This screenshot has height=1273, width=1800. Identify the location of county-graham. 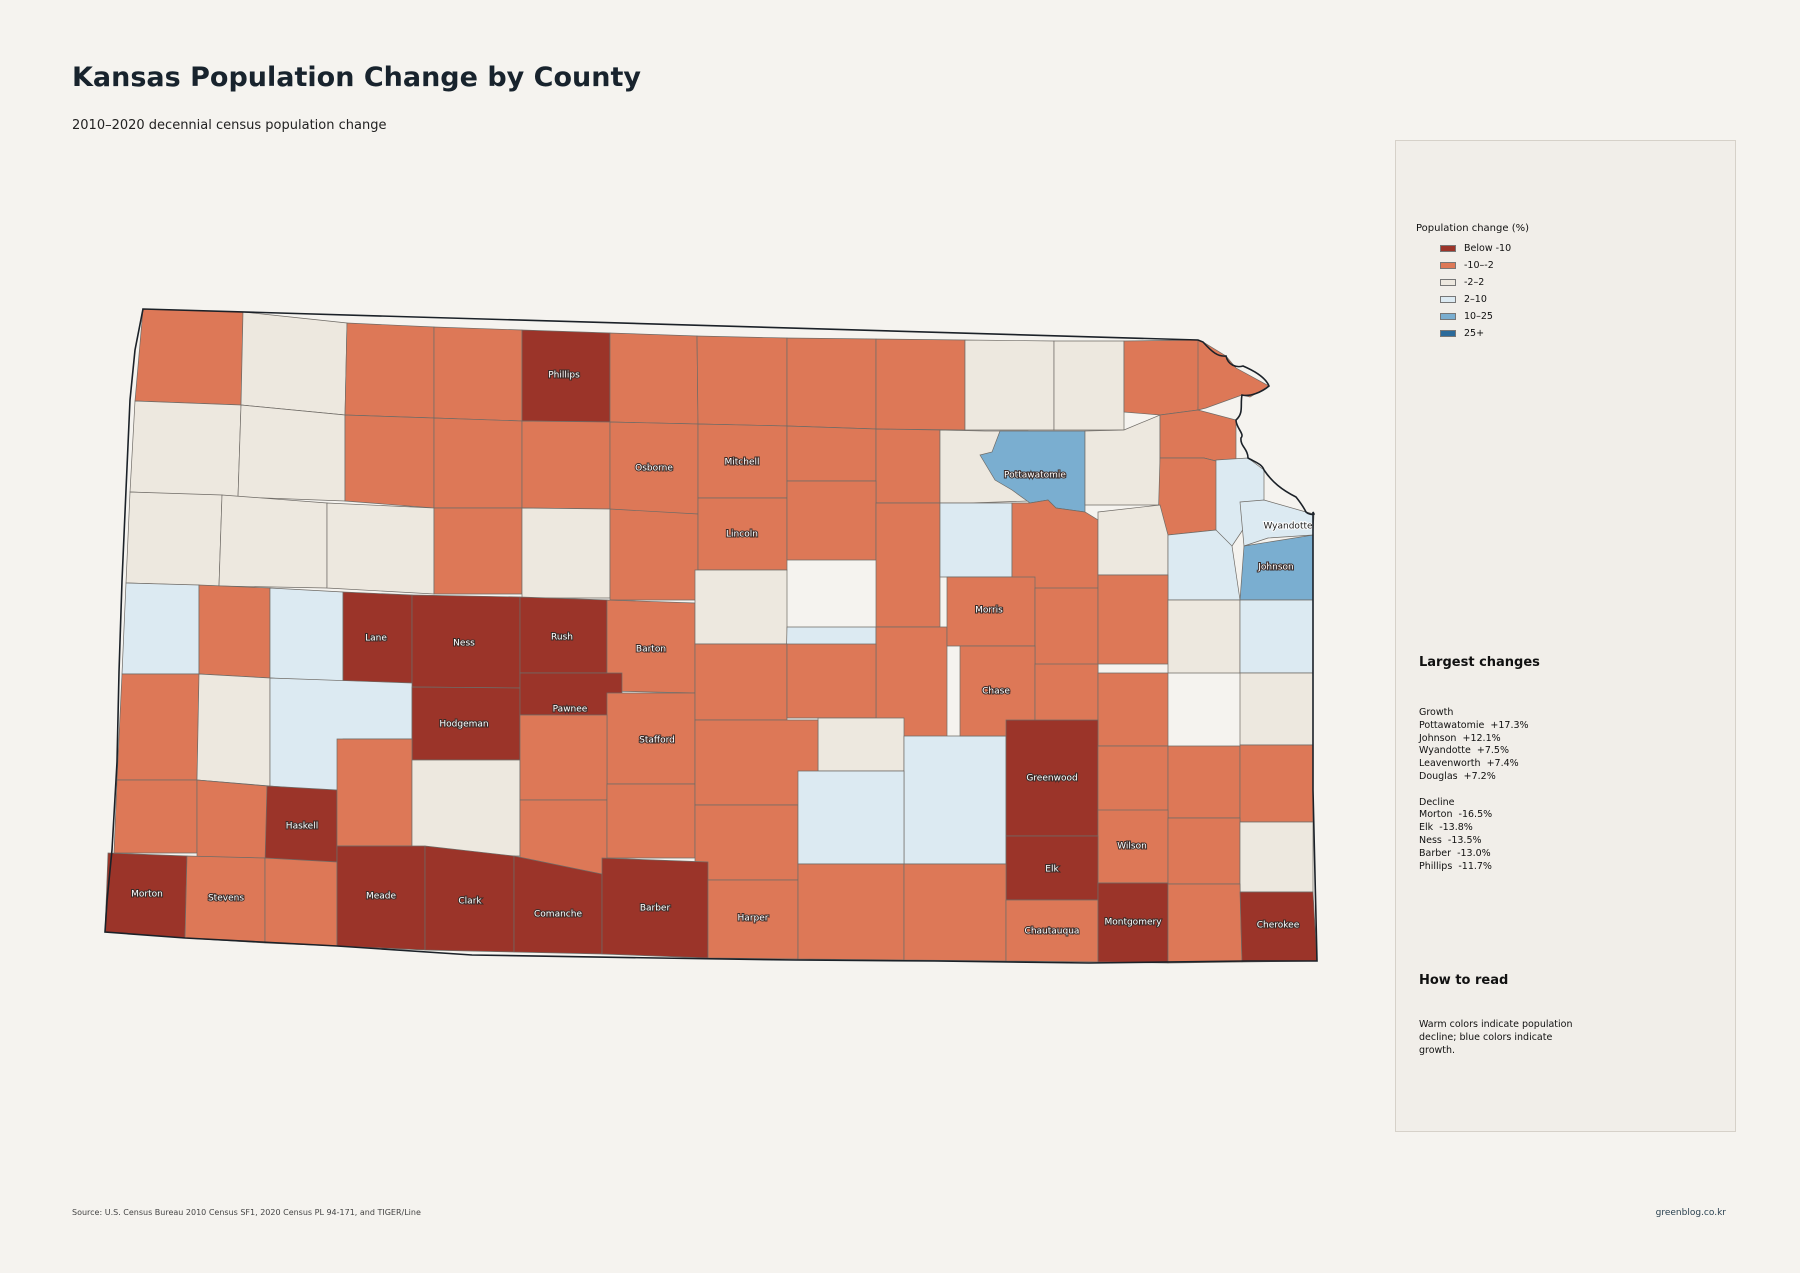
(478, 463).